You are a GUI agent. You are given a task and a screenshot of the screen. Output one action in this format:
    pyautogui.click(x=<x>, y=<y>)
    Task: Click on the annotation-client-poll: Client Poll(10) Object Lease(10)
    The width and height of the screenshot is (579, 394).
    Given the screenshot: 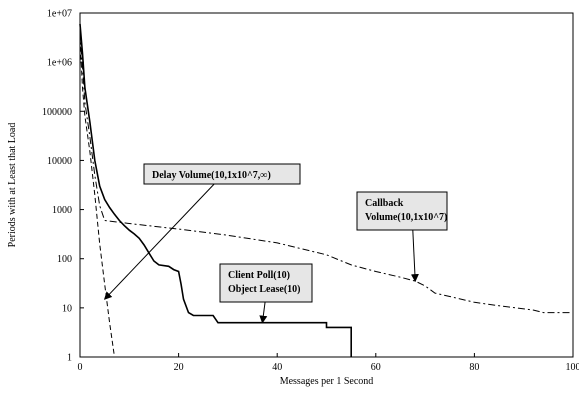 What is the action you would take?
    pyautogui.click(x=266, y=293)
    